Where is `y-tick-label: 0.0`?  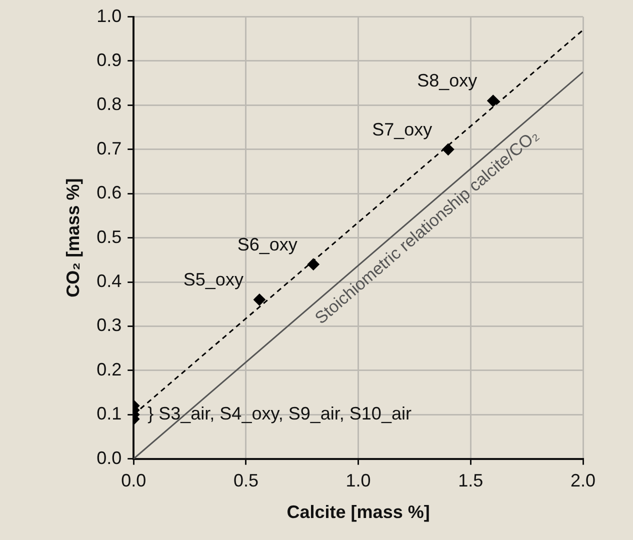
y-tick-label: 0.0 is located at coordinates (109, 458).